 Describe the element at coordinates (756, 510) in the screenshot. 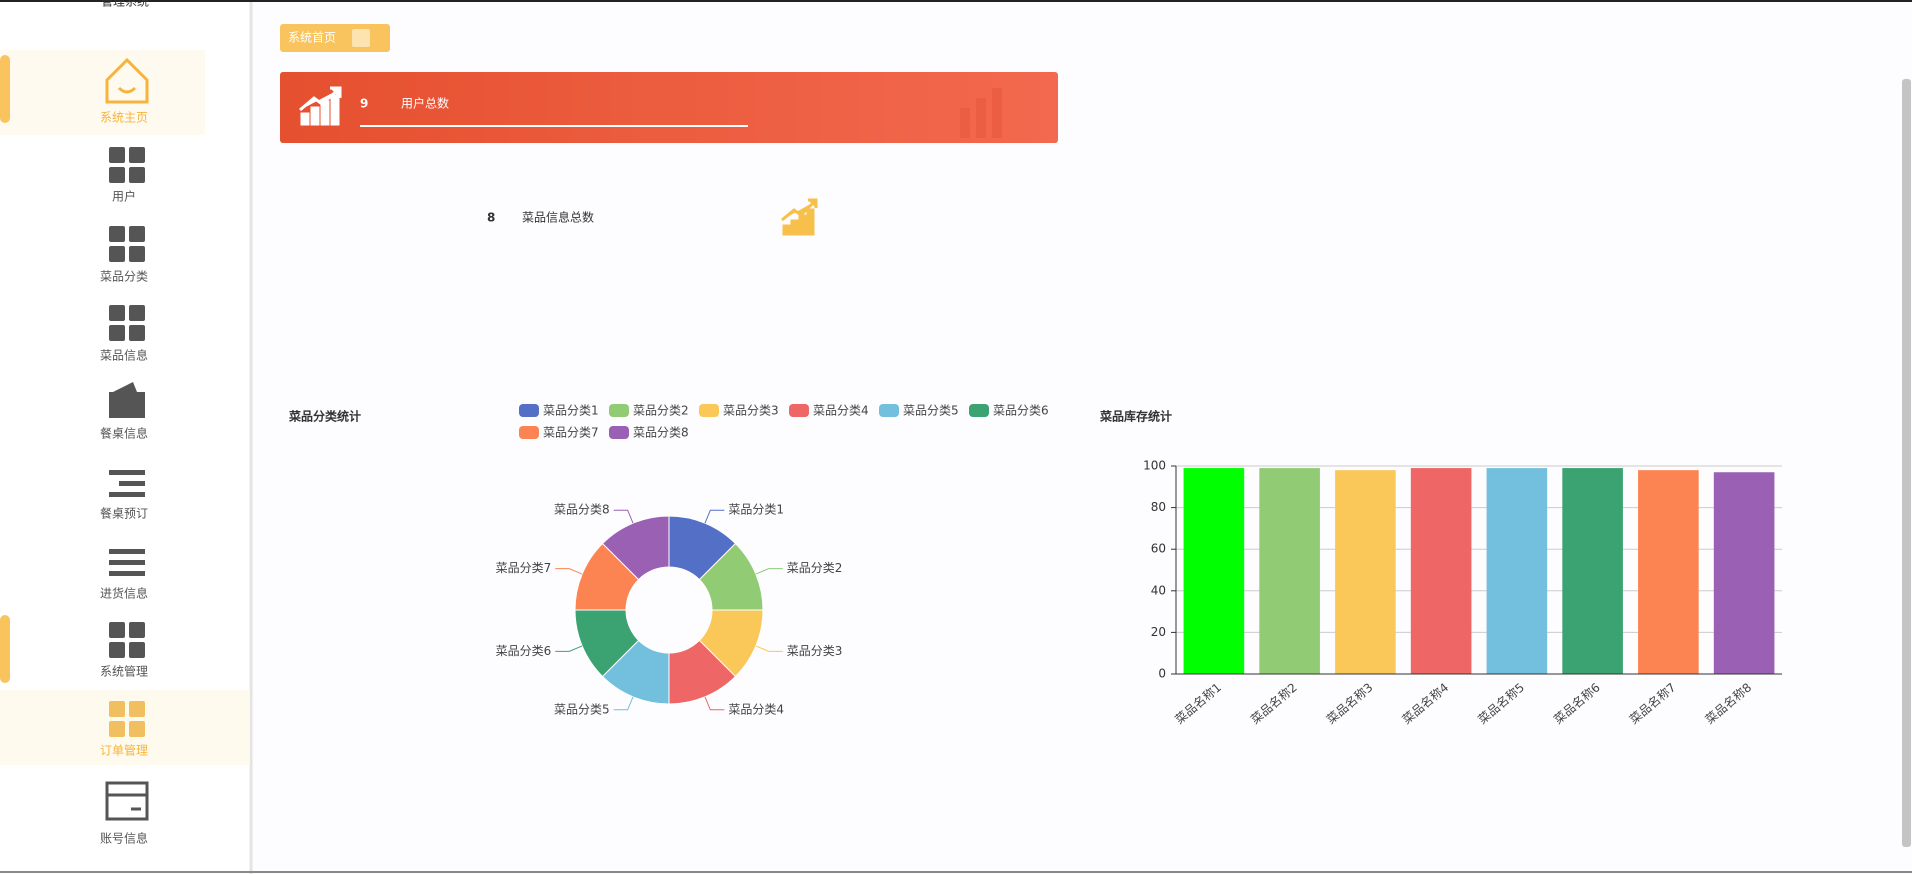

I see `slice-label: 菜品分类1` at that location.